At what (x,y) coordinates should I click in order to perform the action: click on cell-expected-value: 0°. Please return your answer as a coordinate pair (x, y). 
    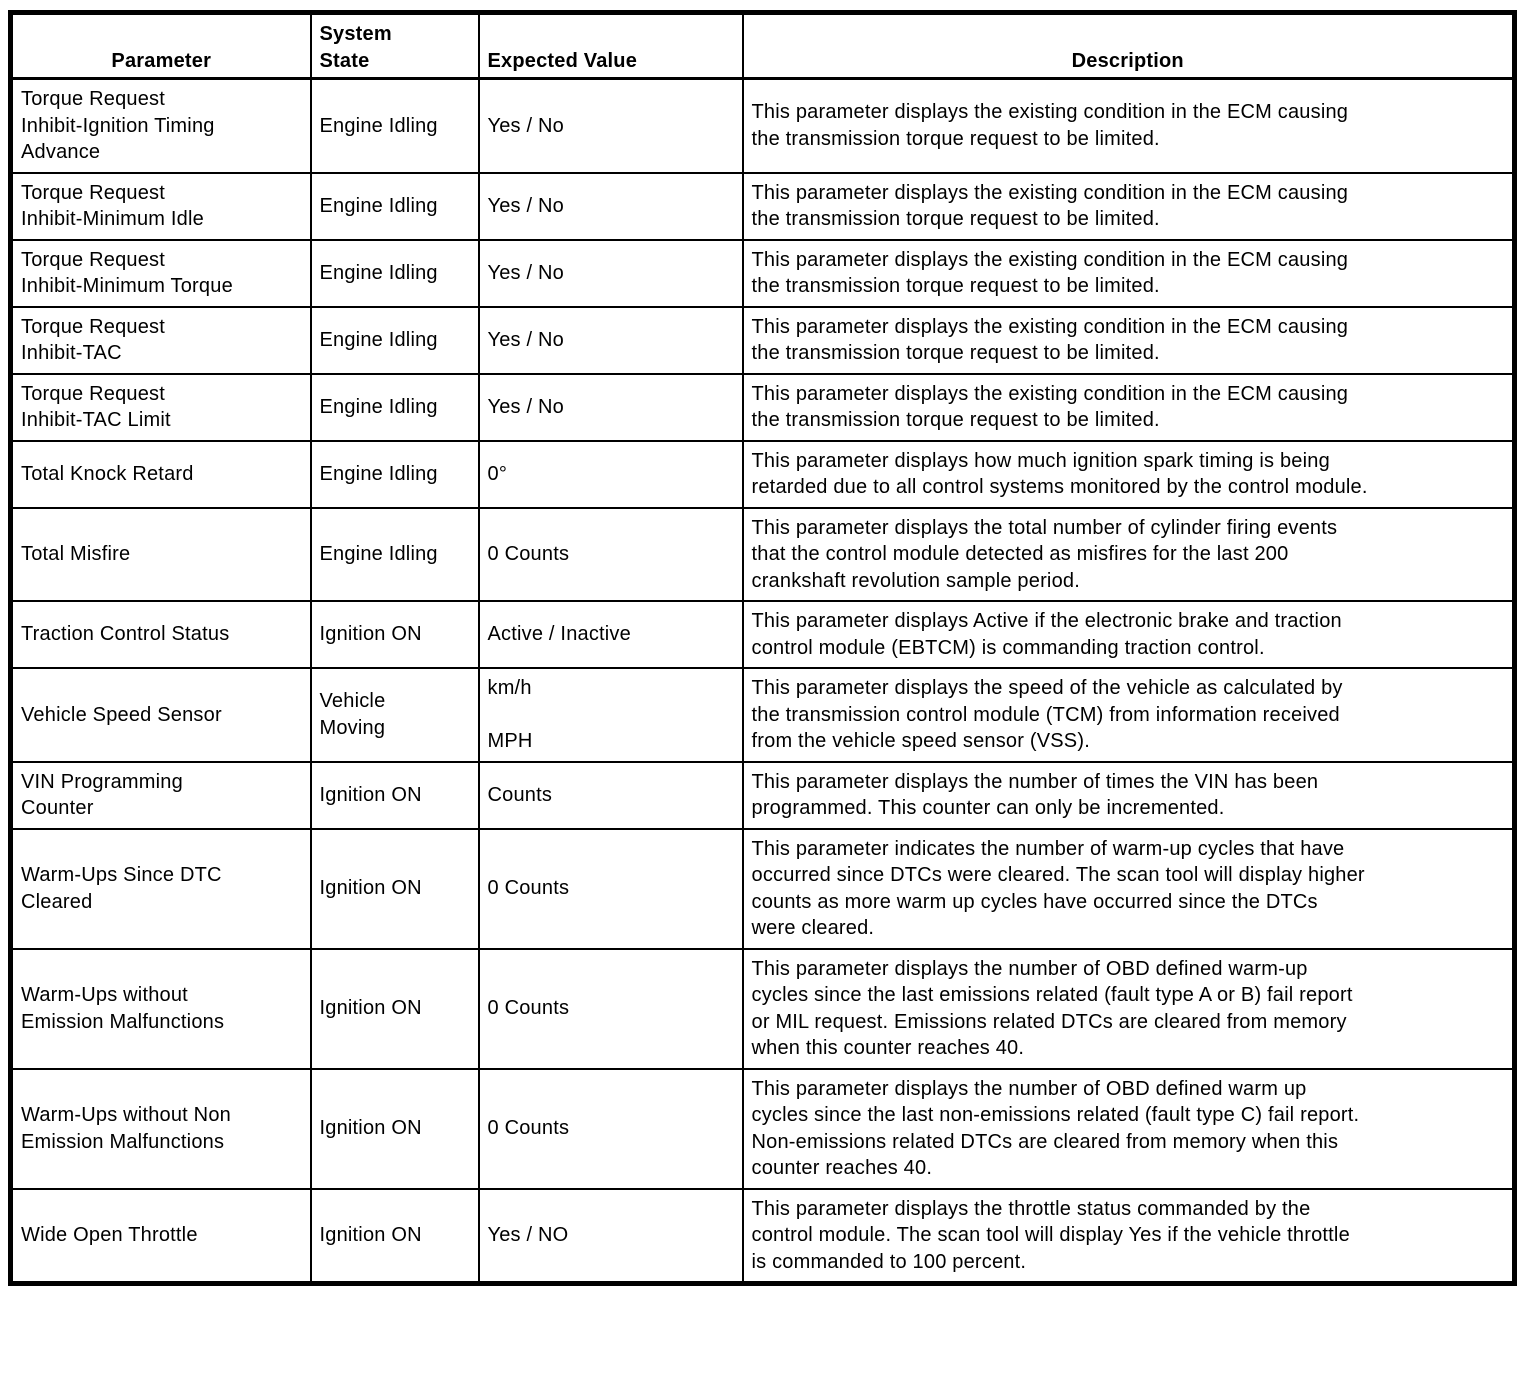
    Looking at the image, I should click on (610, 474).